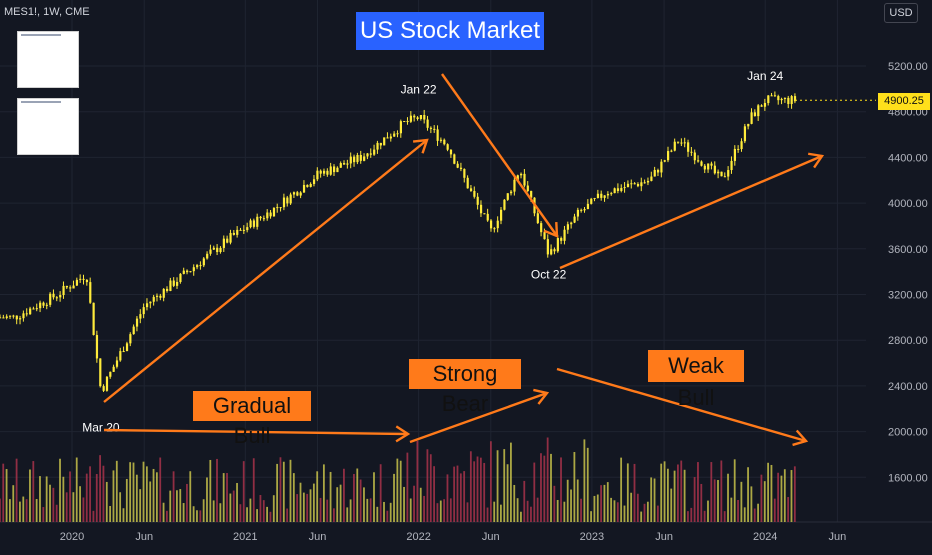 The width and height of the screenshot is (932, 555). I want to click on last-price-tag: 4900.25, so click(904, 101).